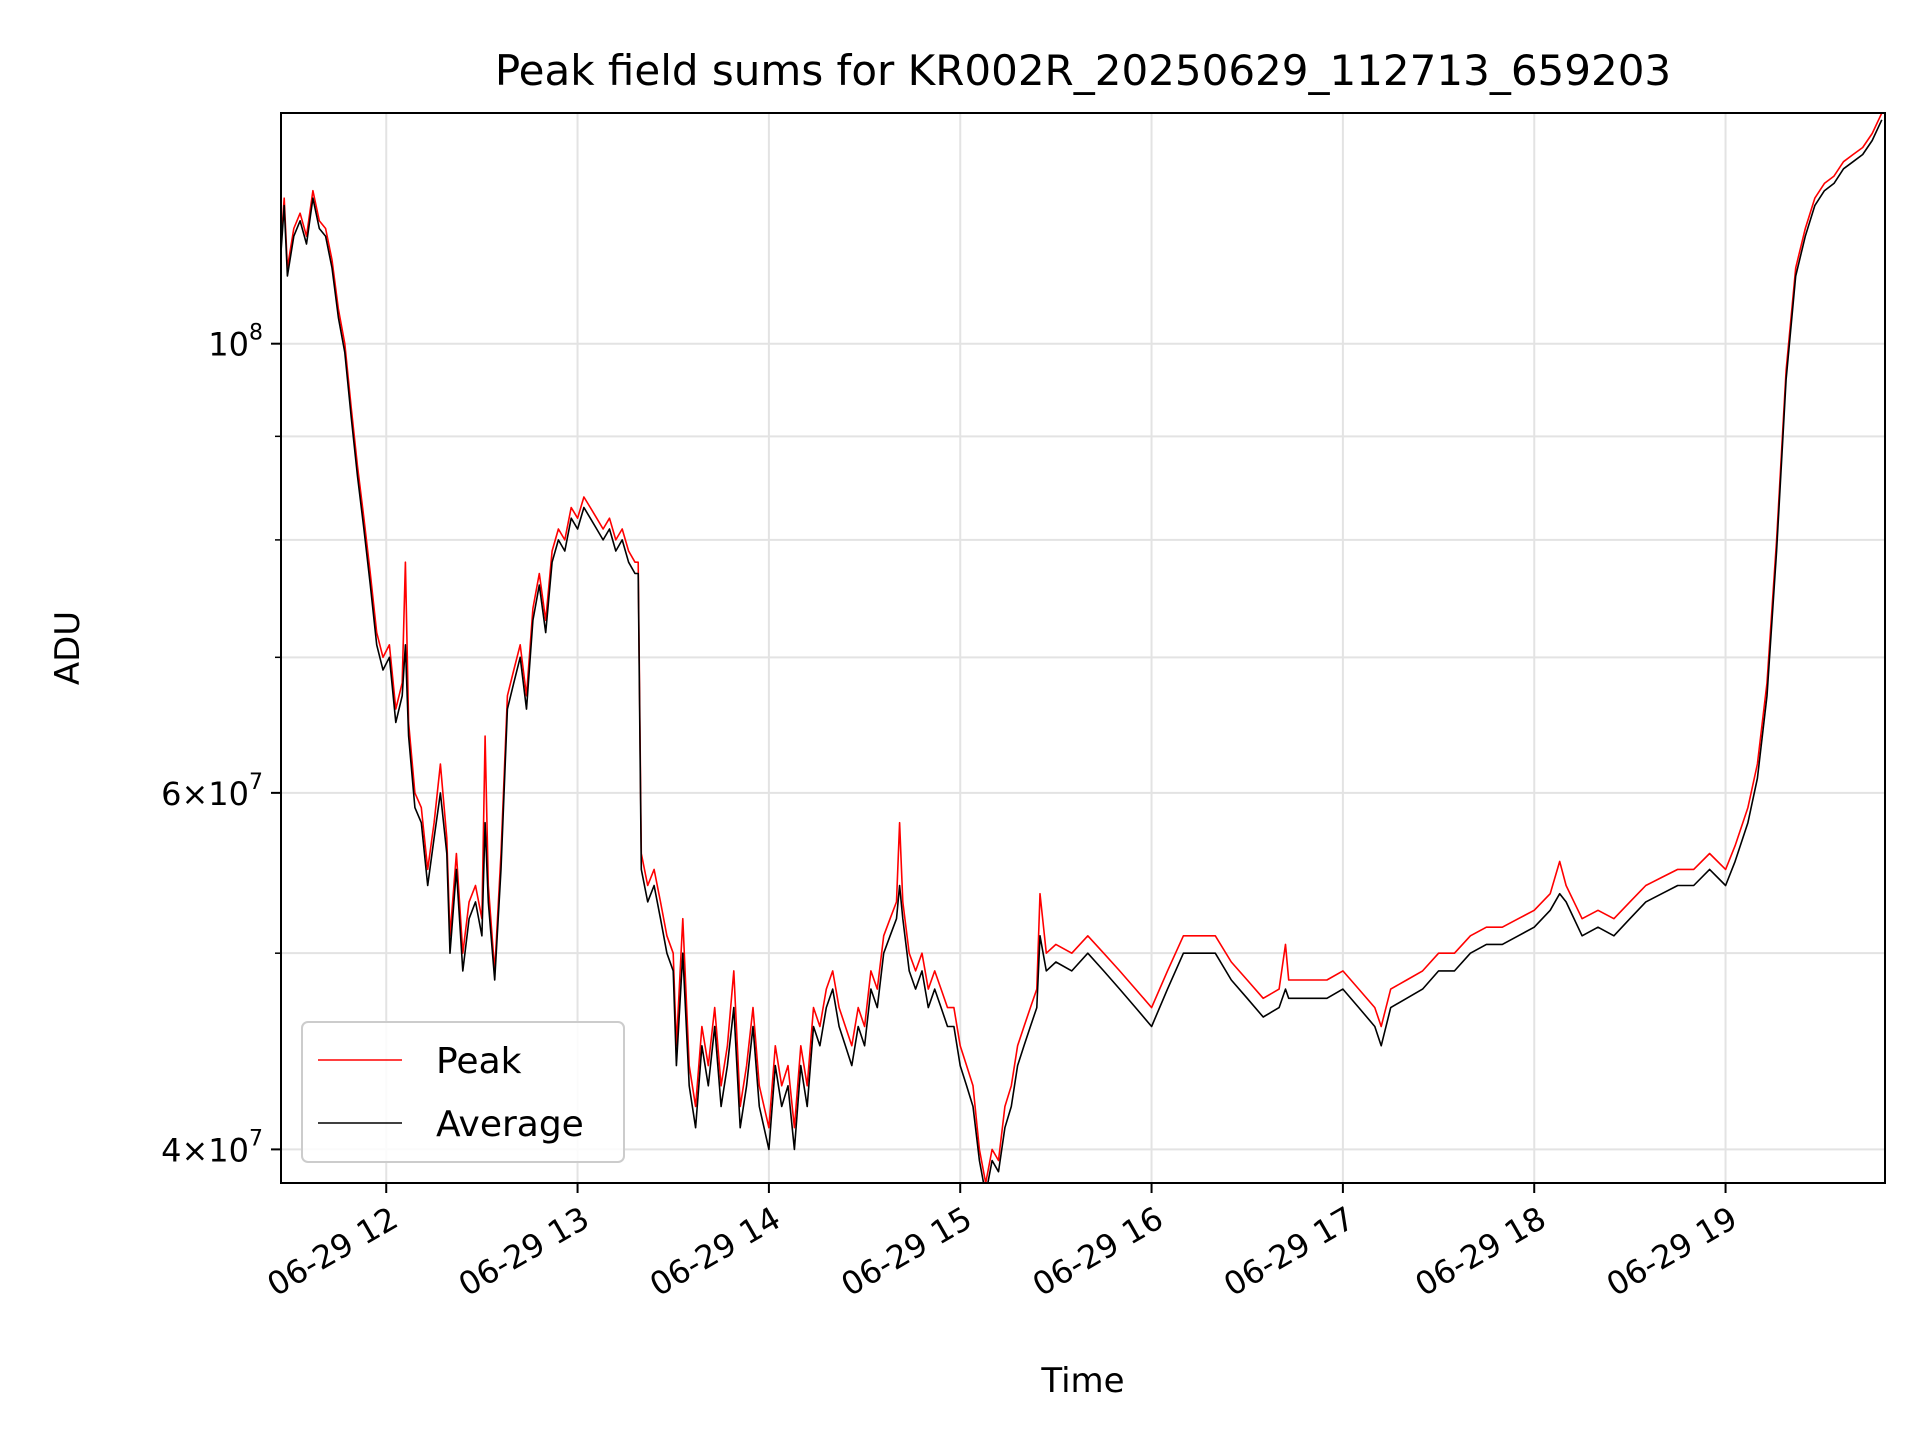 The width and height of the screenshot is (1920, 1440). Describe the element at coordinates (256, 333) in the screenshot. I see `y-tick-exponent: 8` at that location.